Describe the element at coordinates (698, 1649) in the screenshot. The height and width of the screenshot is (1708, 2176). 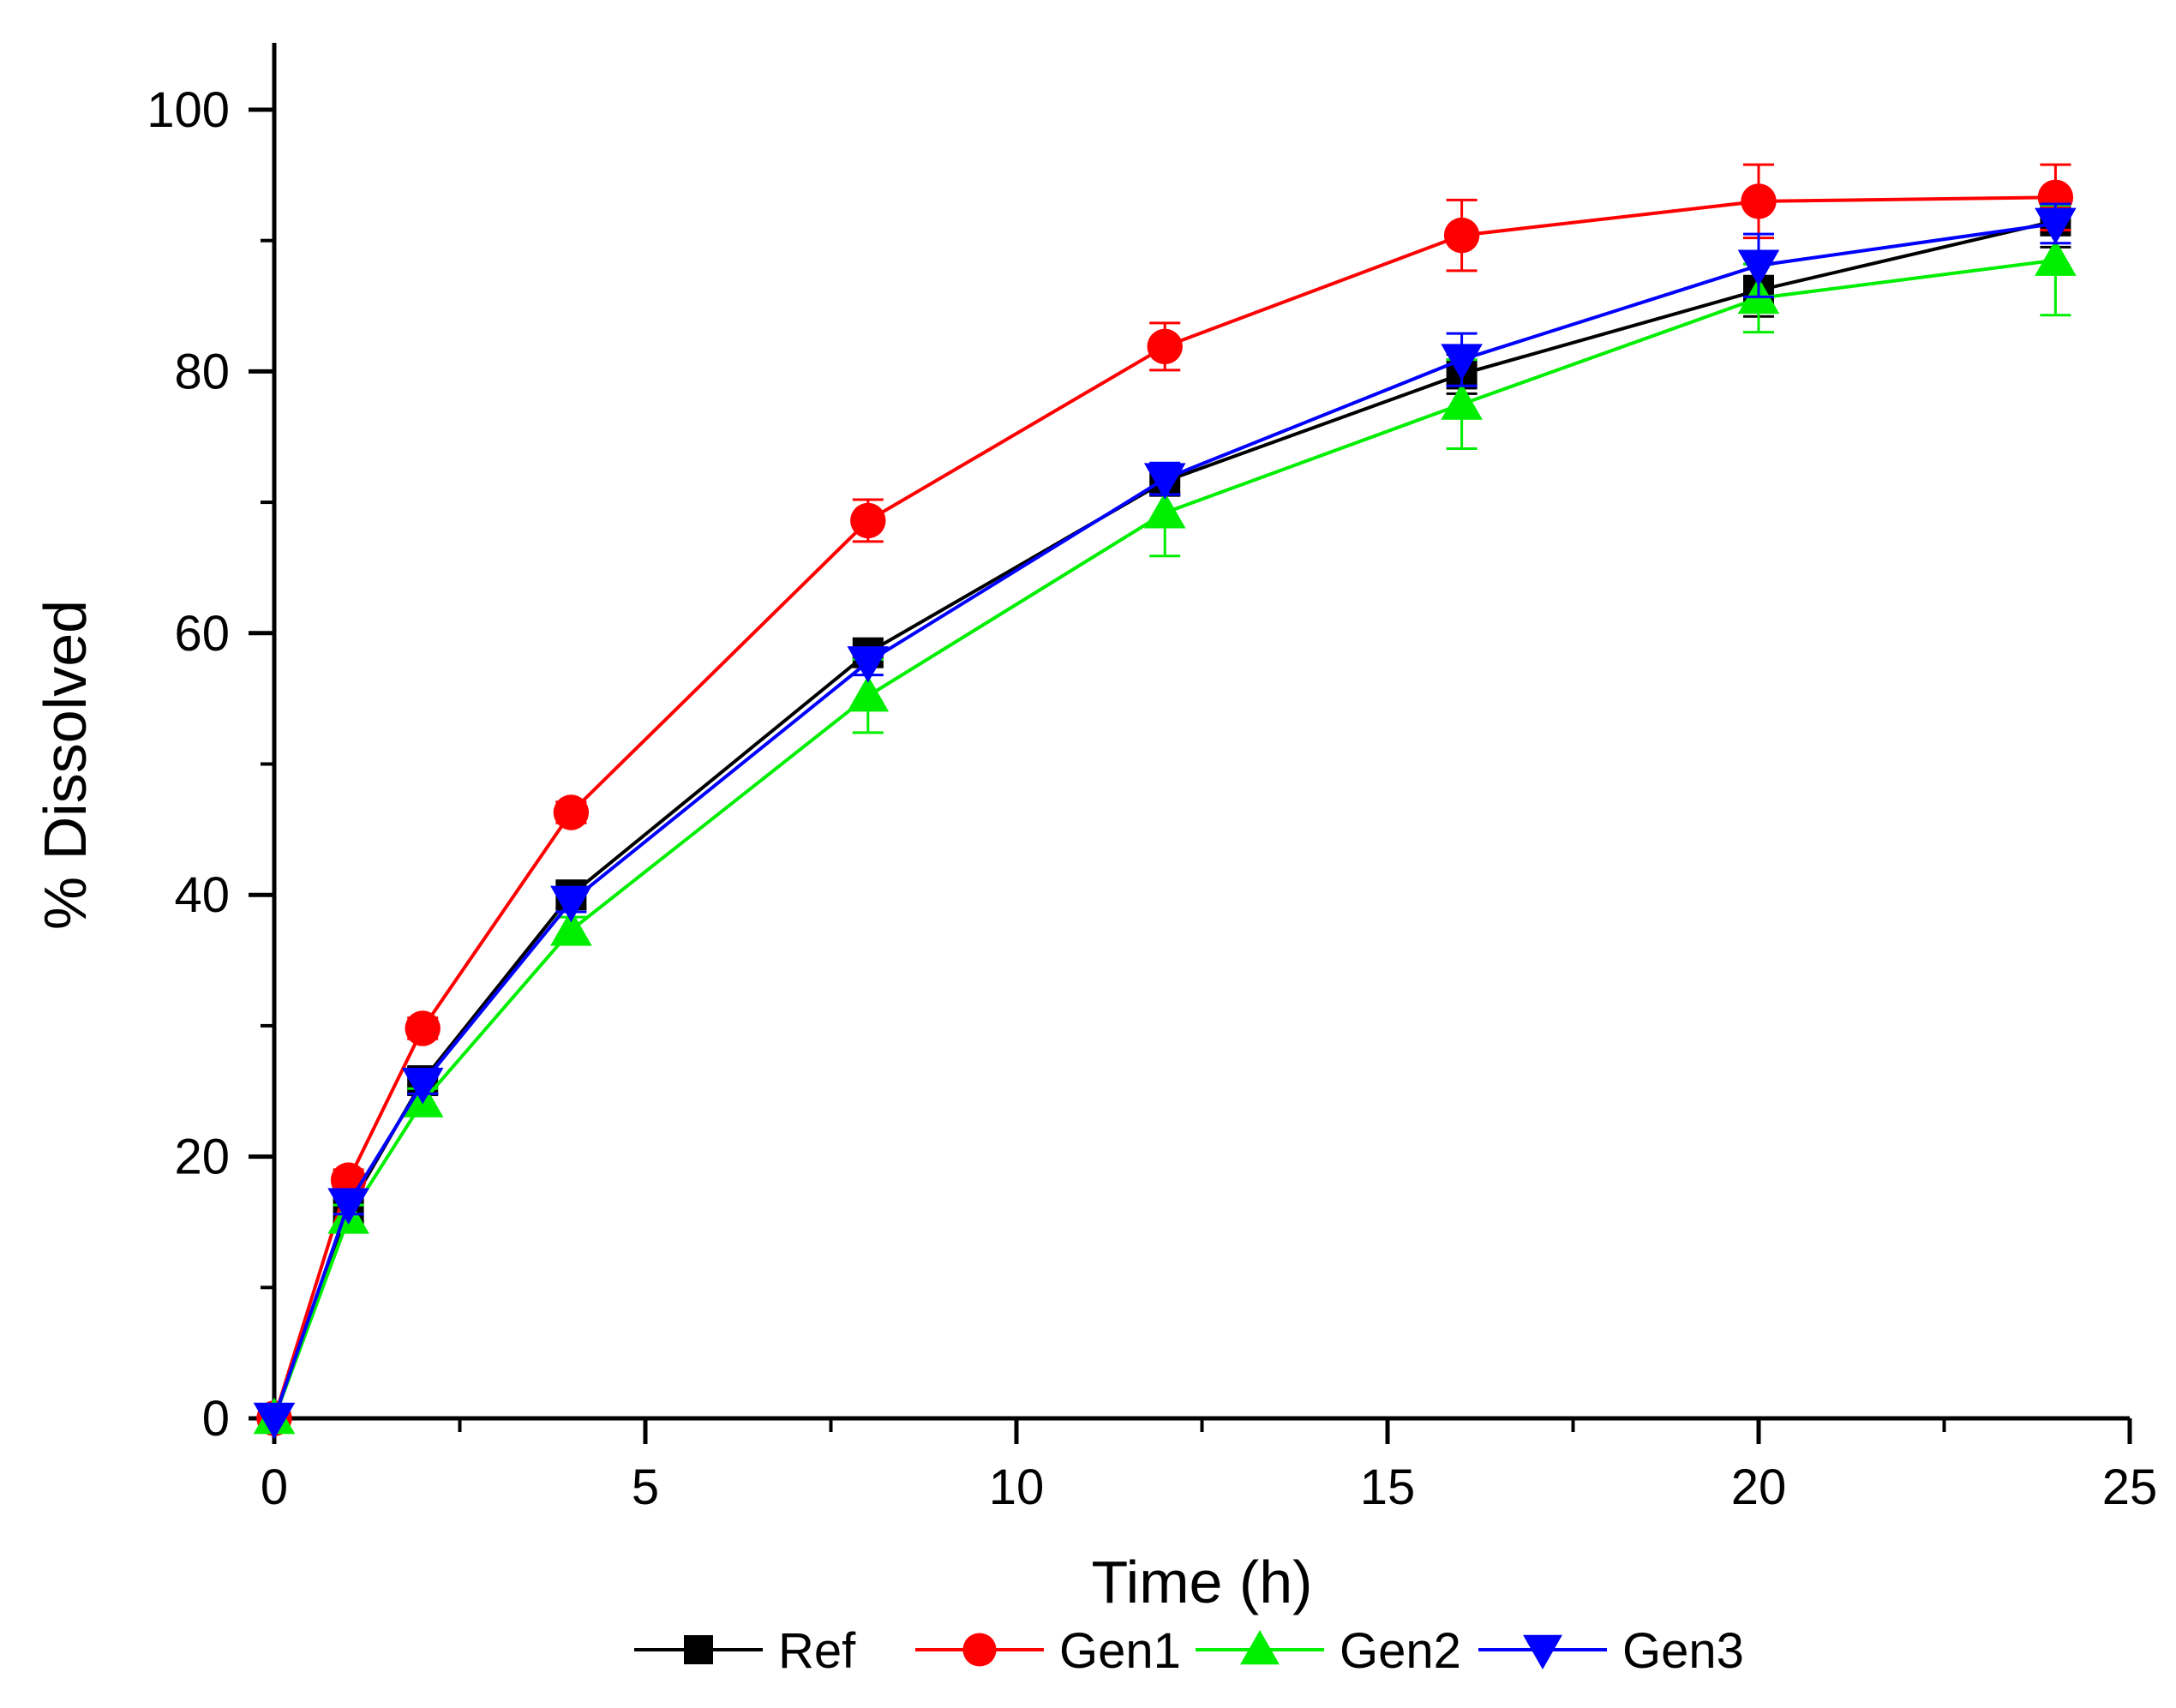
I see `legend-marker-ref` at that location.